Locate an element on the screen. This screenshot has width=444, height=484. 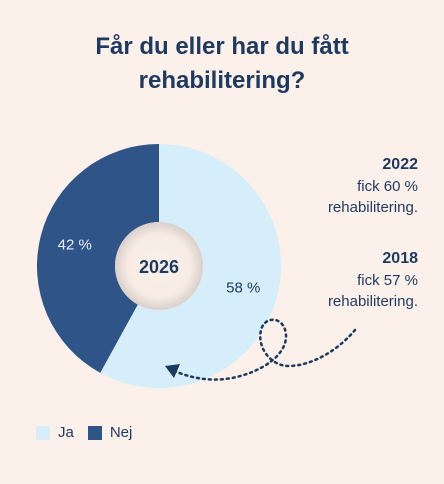
annotation-2022: 2022 fick 60 % rehabilitering. is located at coordinates (338, 186).